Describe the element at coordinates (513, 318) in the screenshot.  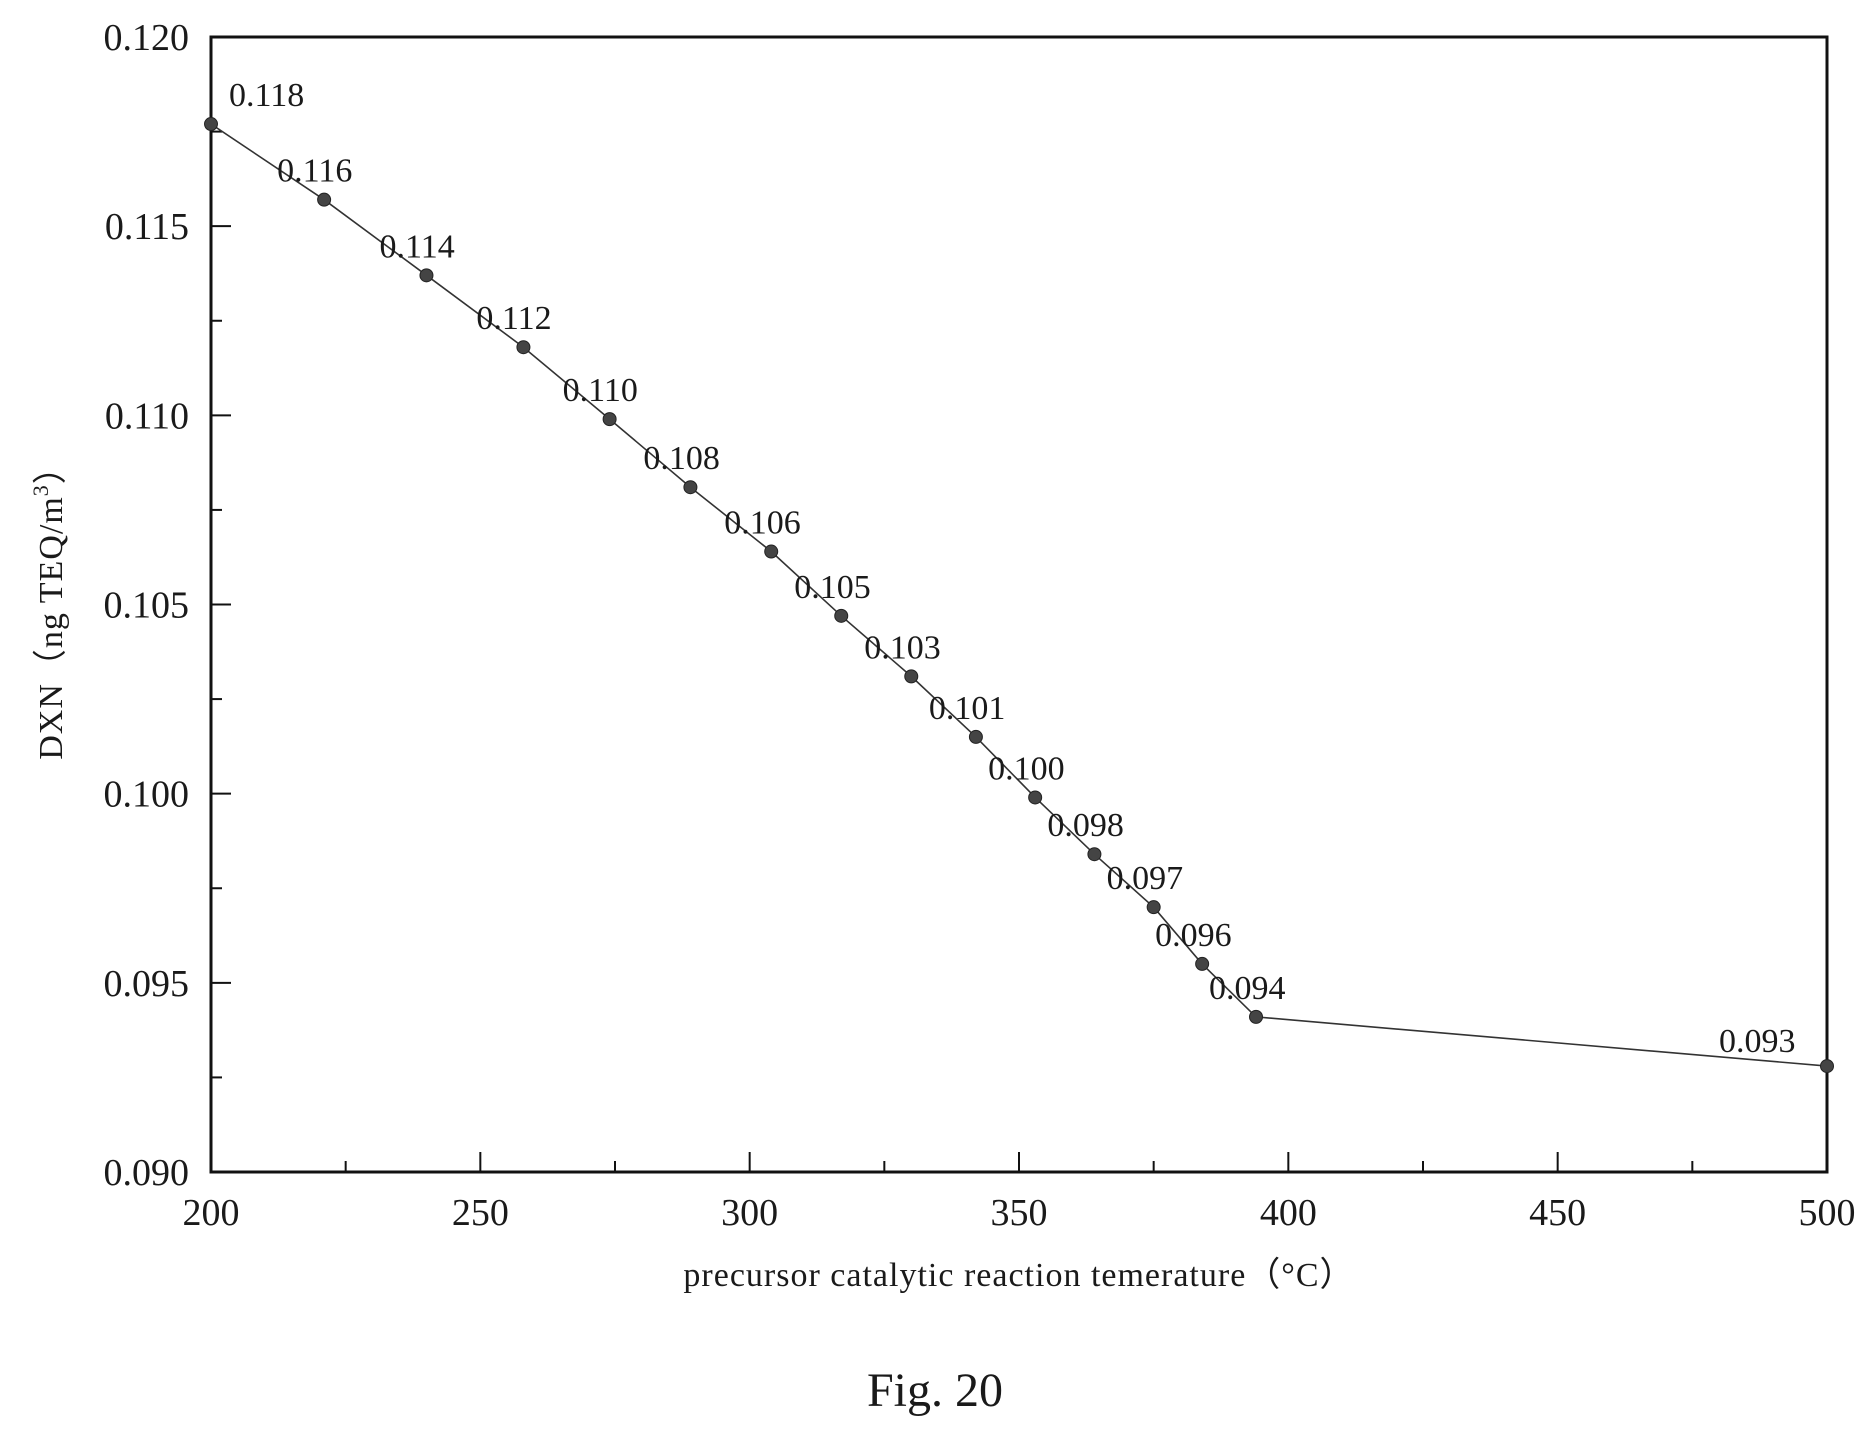
I see `data-label: 0.112` at that location.